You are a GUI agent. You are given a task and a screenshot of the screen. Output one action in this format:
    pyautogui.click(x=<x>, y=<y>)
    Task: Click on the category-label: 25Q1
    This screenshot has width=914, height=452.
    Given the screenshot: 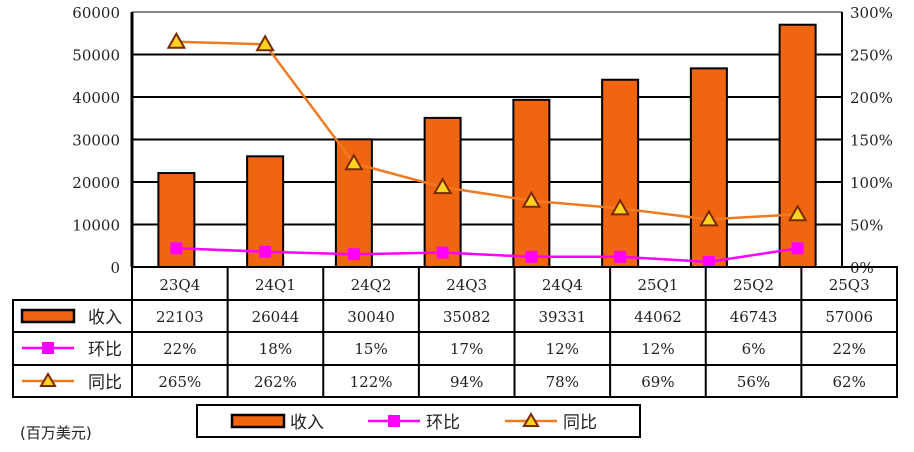 What is the action you would take?
    pyautogui.click(x=657, y=285)
    